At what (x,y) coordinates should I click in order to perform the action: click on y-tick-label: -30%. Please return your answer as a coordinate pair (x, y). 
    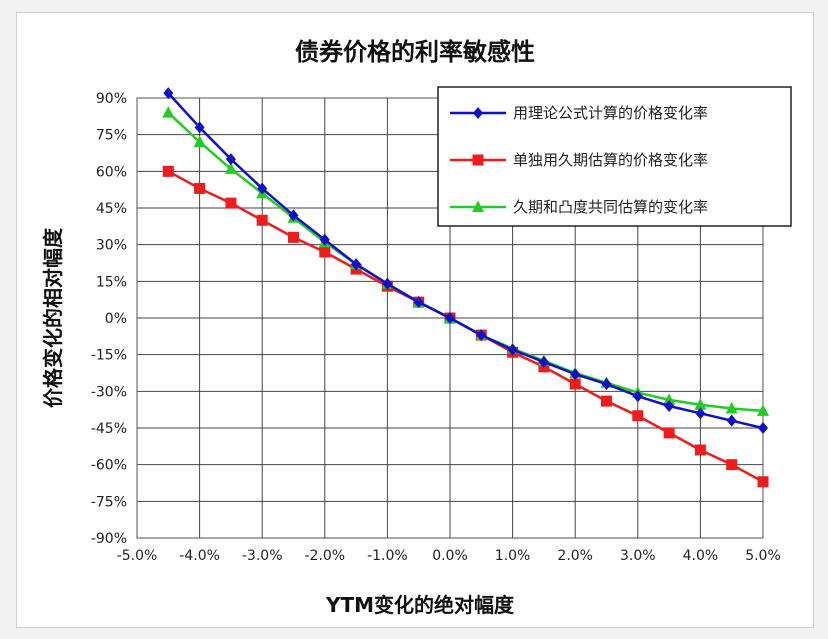
    Looking at the image, I should click on (109, 392).